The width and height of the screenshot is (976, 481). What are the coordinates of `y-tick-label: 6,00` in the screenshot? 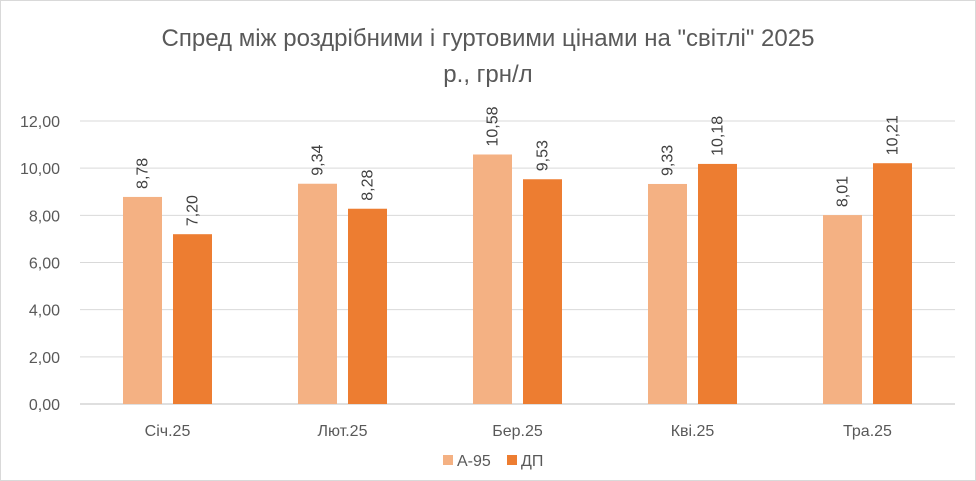 It's located at (44, 264).